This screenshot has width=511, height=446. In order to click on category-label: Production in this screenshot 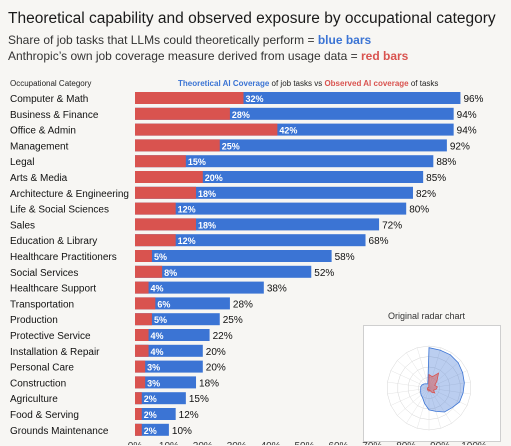, I will do `click(34, 320)`.